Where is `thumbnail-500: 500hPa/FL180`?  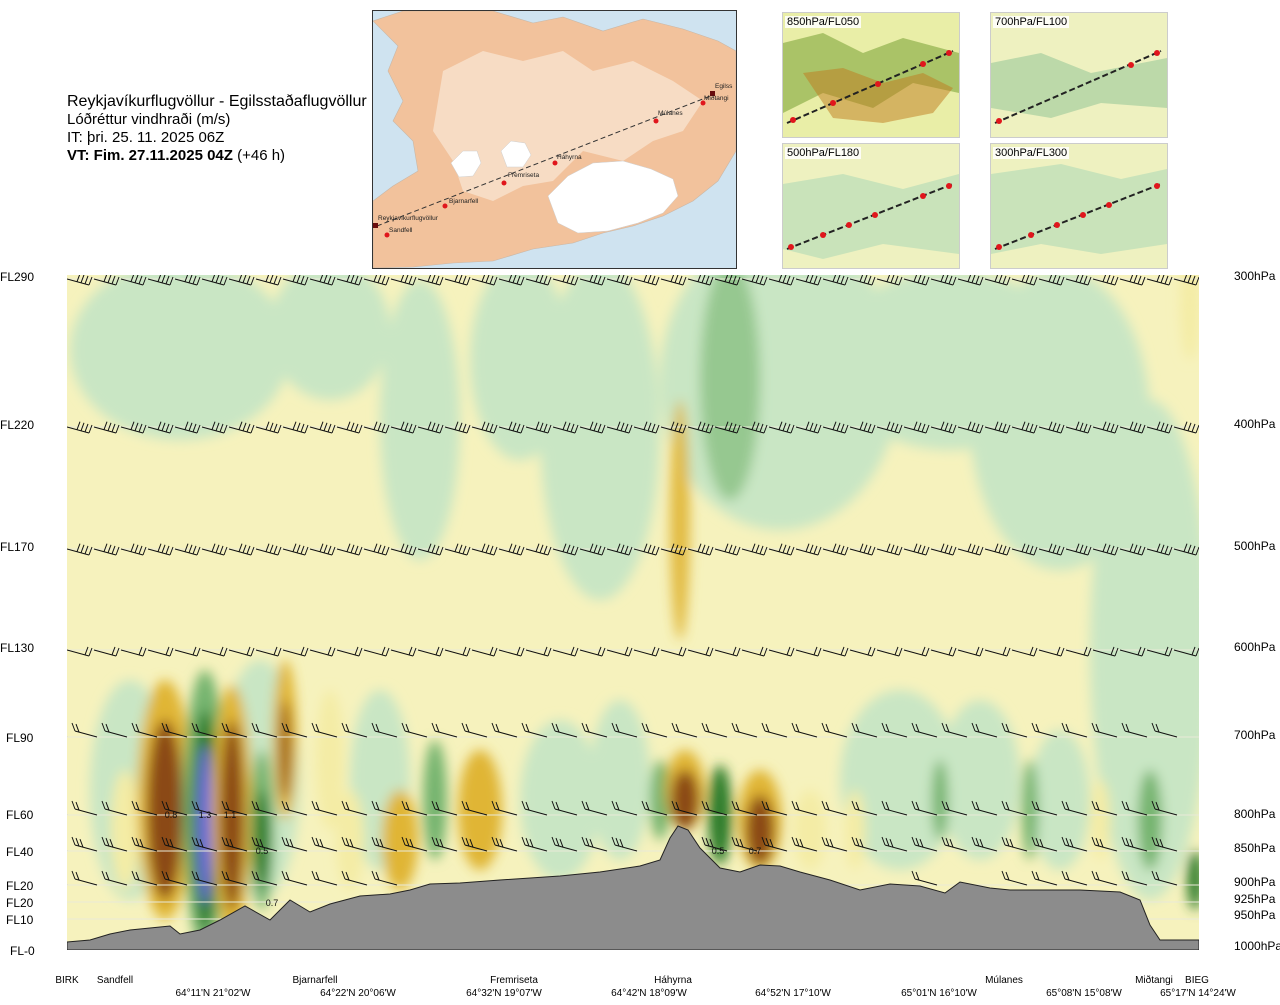
thumbnail-500: 500hPa/FL180 is located at coordinates (871, 206).